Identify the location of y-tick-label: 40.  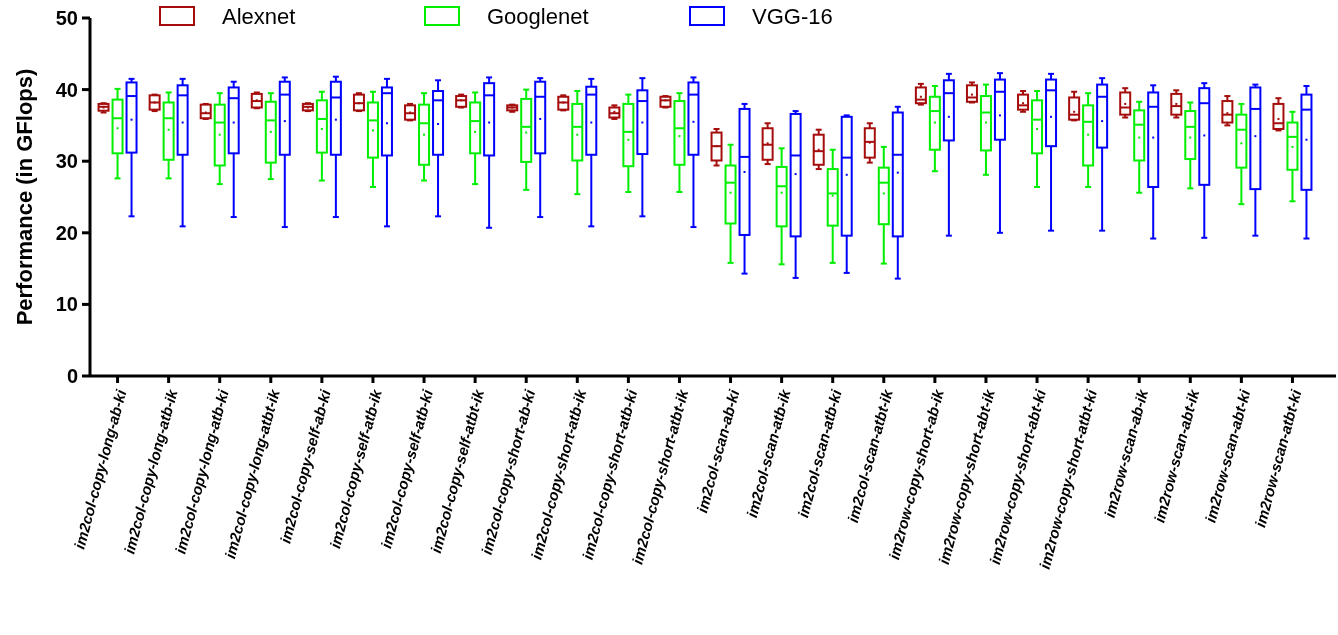
(66, 89).